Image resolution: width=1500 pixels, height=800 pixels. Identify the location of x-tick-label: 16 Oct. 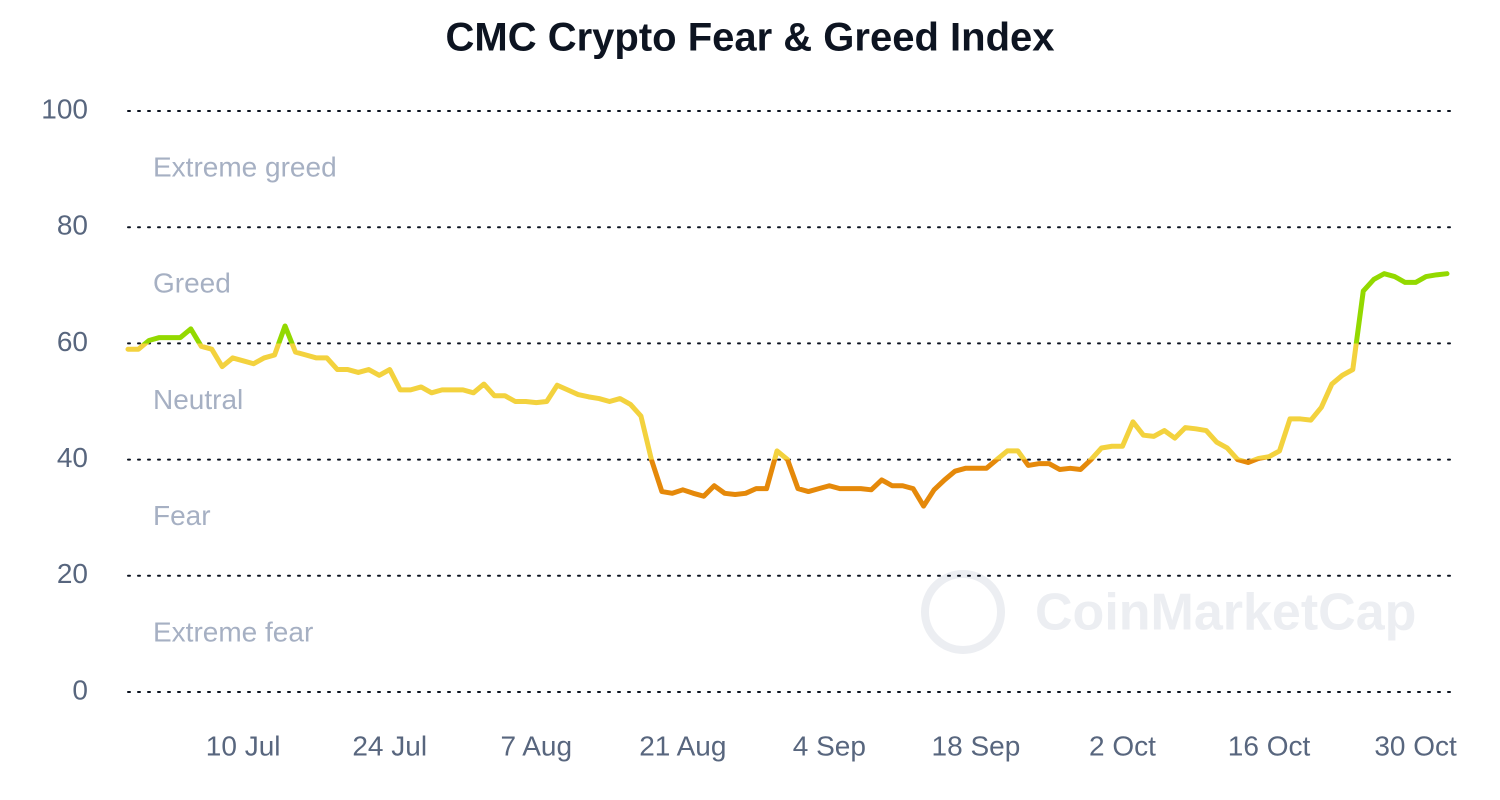
(1269, 745).